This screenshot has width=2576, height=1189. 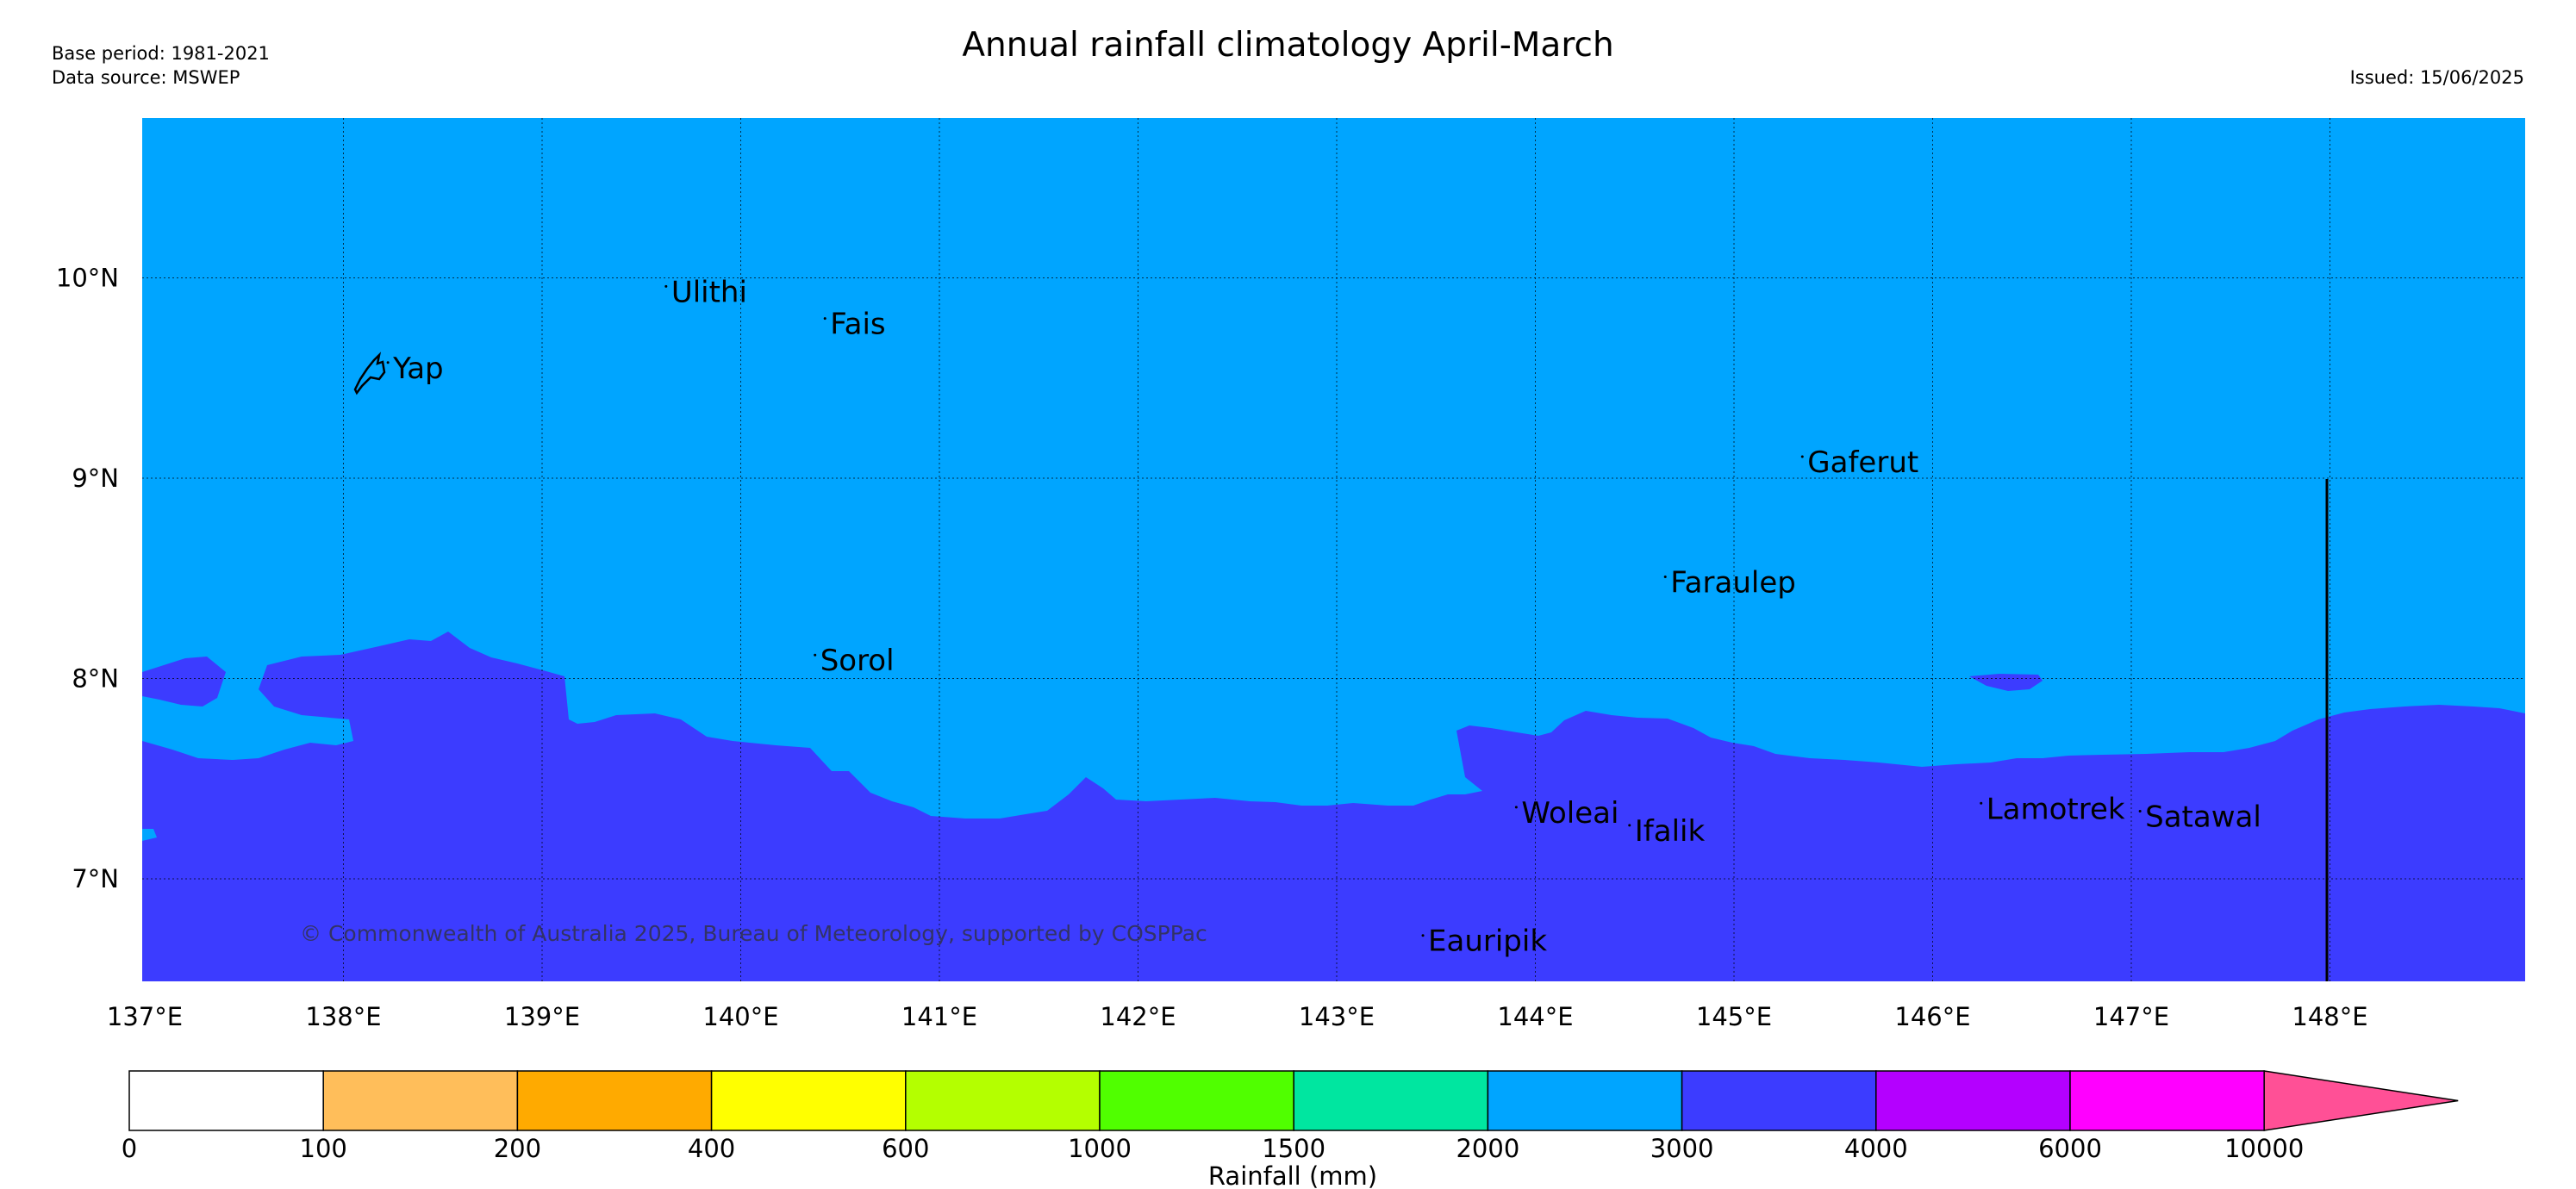 What do you see at coordinates (1733, 584) in the screenshot?
I see `place-label: Faraulep` at bounding box center [1733, 584].